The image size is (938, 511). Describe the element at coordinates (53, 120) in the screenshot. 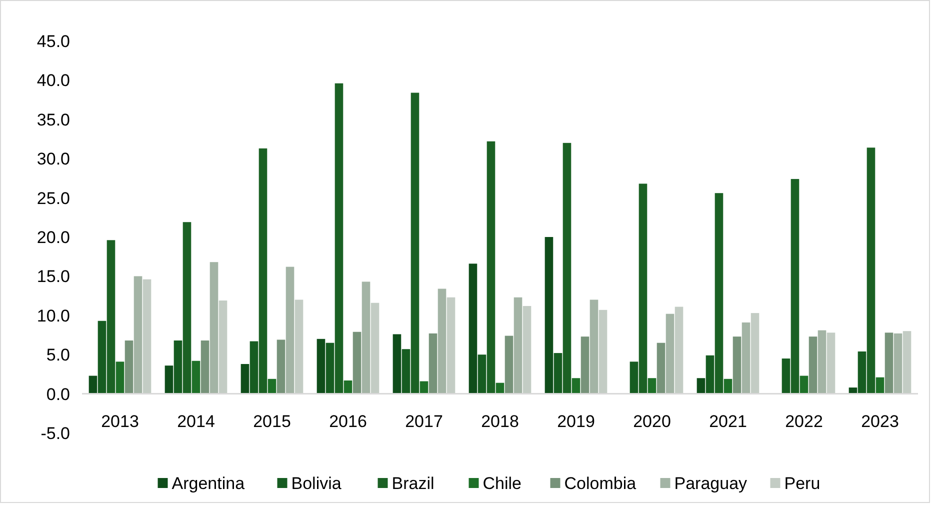

I see `y-tick-label: 35.0` at that location.